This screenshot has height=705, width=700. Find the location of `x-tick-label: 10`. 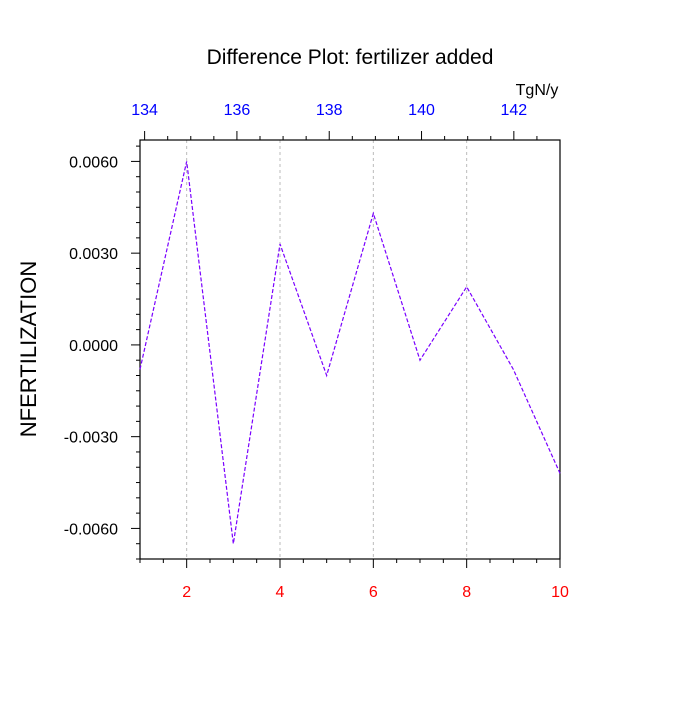

x-tick-label: 10 is located at coordinates (560, 592).